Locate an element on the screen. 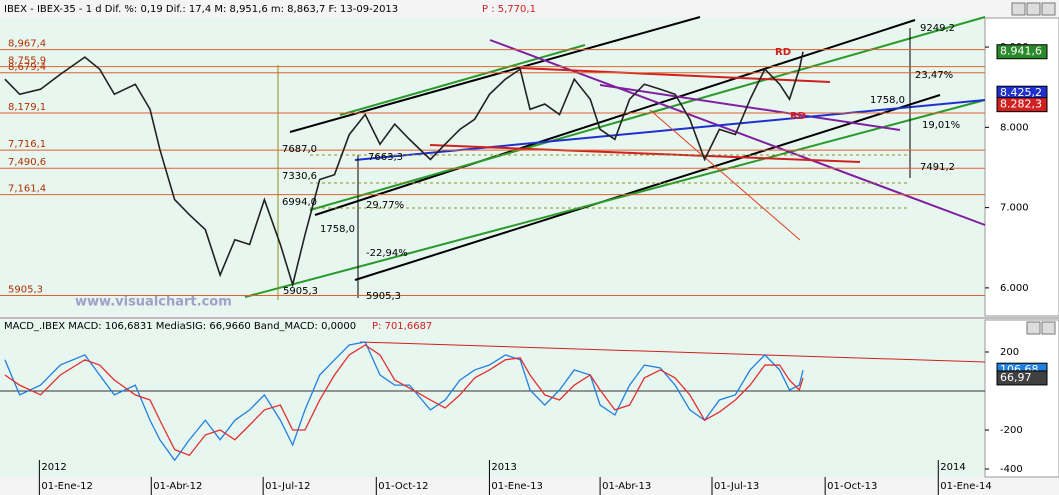  annotation: -22,94% is located at coordinates (387, 253).